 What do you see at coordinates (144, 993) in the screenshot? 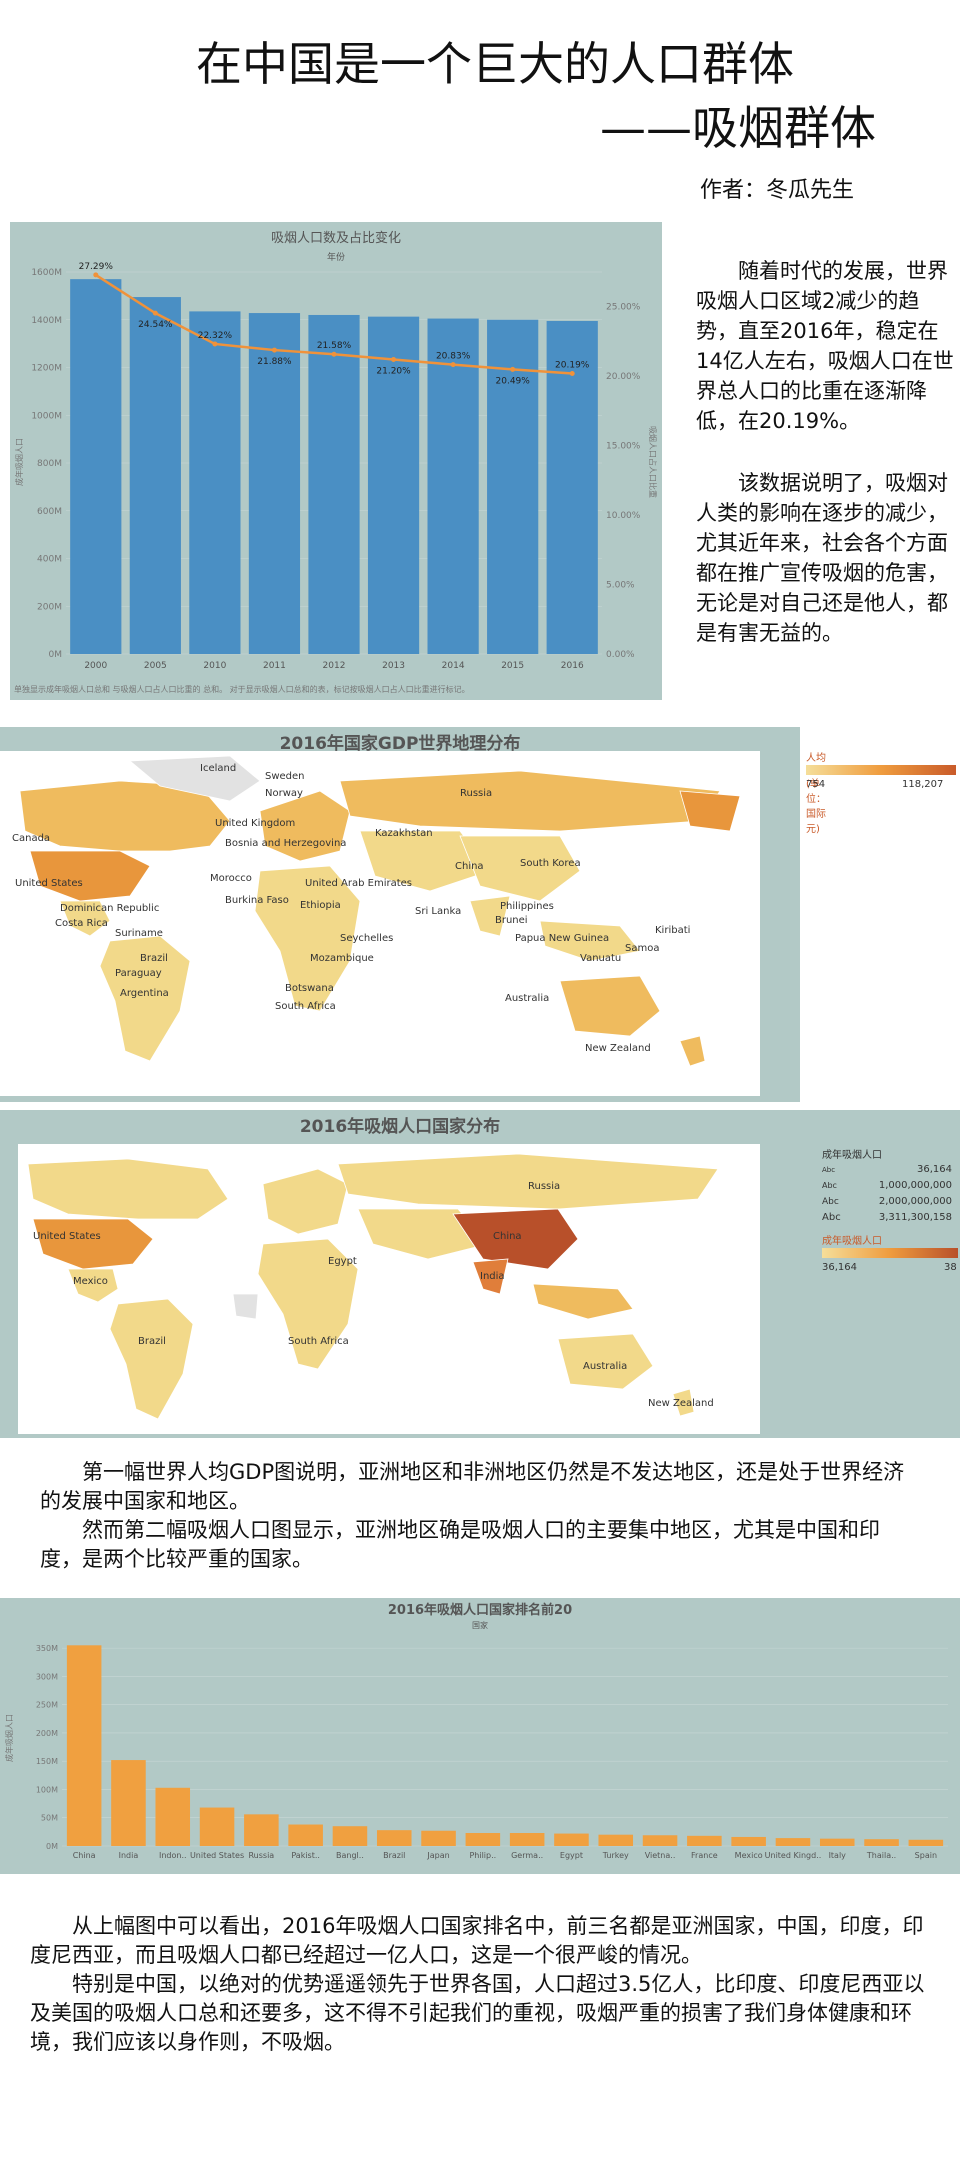
I see `gdp-map-label: Argentina` at bounding box center [144, 993].